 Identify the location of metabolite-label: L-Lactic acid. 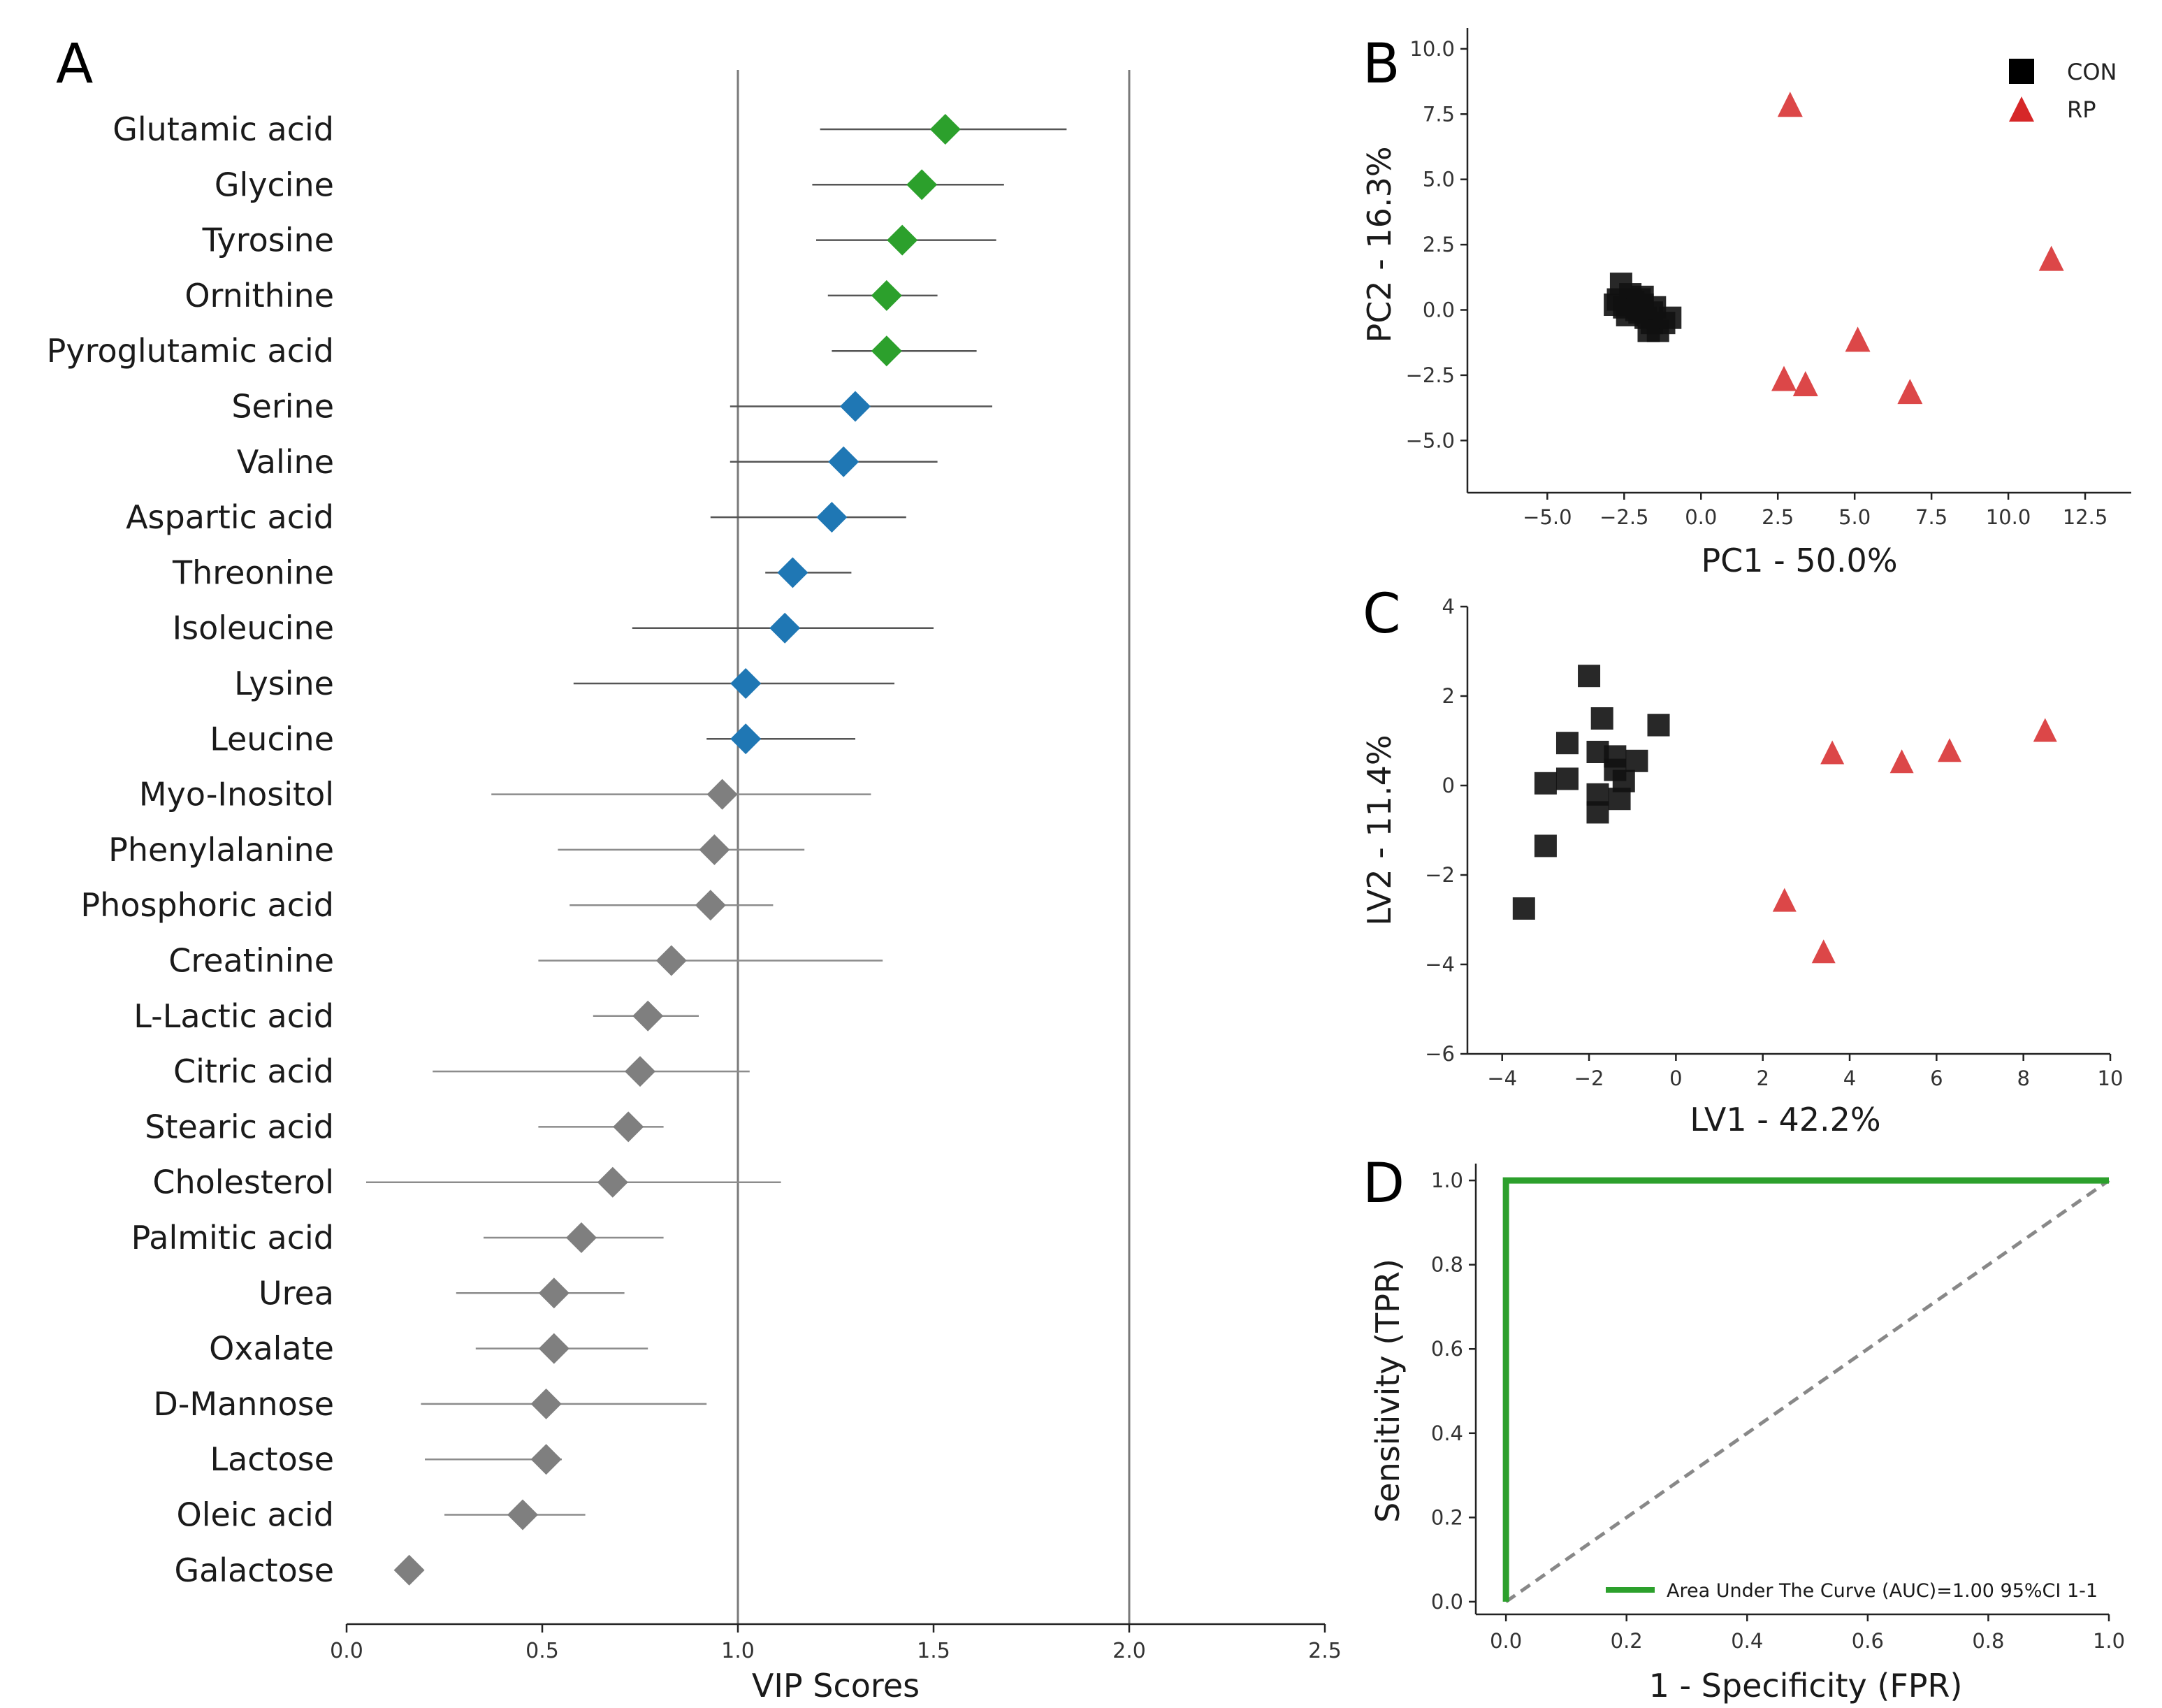
(233, 1016).